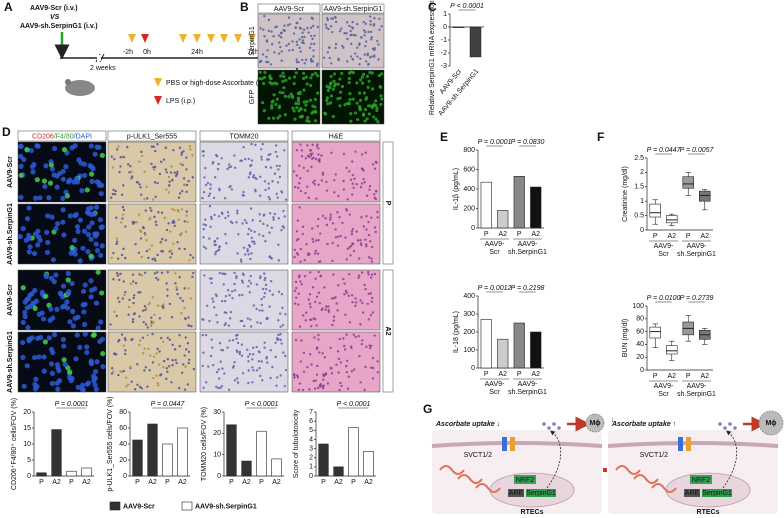 The height and width of the screenshot is (518, 784). What do you see at coordinates (43, 136) in the screenshot?
I see `header-part: CD206` at bounding box center [43, 136].